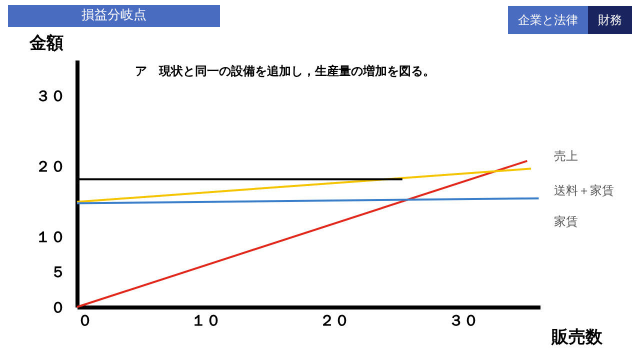  What do you see at coordinates (58, 307) in the screenshot?
I see `y-tick-label: ０` at bounding box center [58, 307].